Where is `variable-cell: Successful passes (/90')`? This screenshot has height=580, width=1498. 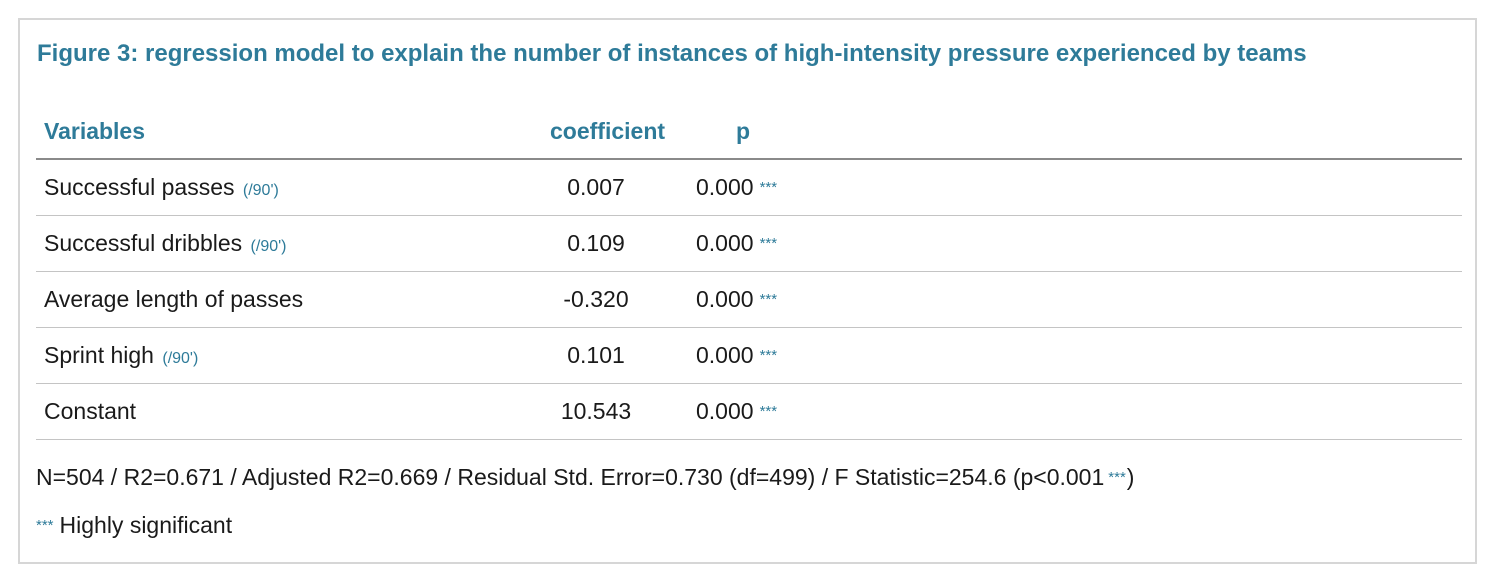
variable-cell: Successful passes (/90') is located at coordinates (161, 187).